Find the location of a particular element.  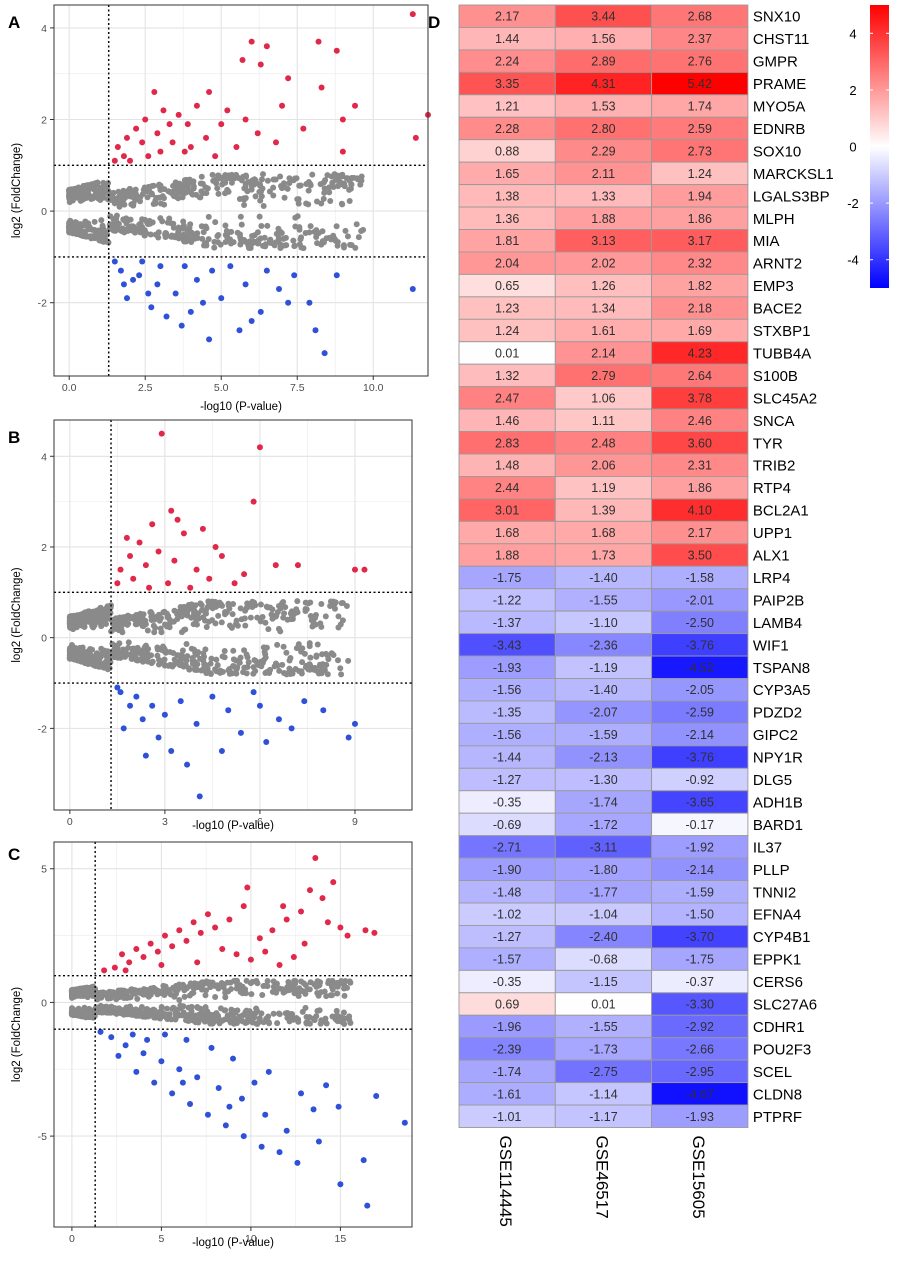

heatmap-cell-label: 1.26 is located at coordinates (603, 286).